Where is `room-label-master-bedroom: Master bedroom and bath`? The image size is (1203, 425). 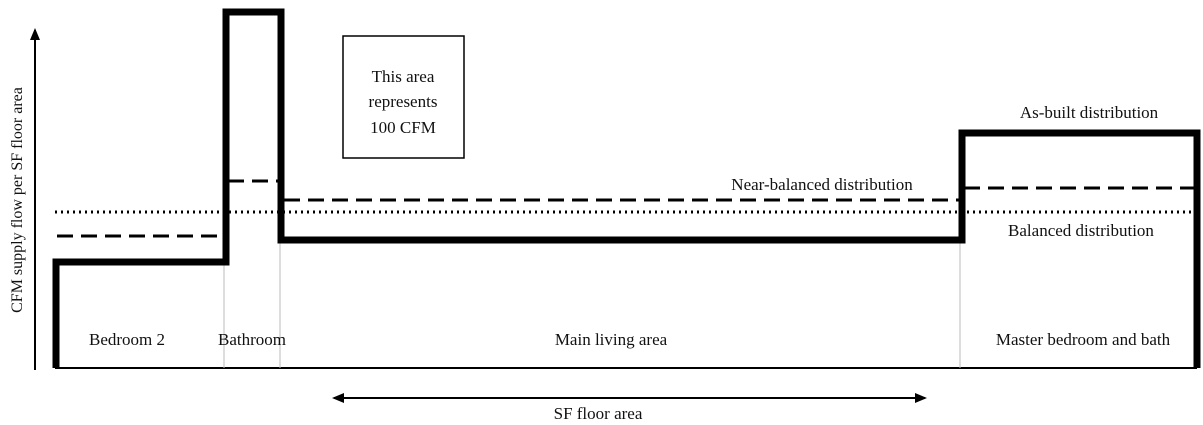
room-label-master-bedroom: Master bedroom and bath is located at coordinates (1083, 339).